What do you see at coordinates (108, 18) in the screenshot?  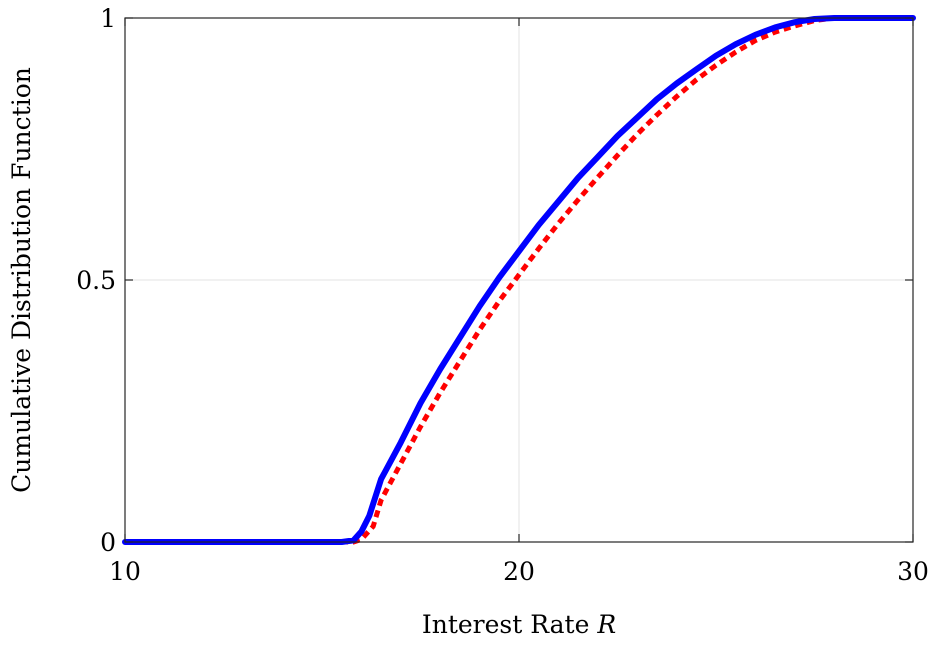 I see `y-tick-label: 1` at bounding box center [108, 18].